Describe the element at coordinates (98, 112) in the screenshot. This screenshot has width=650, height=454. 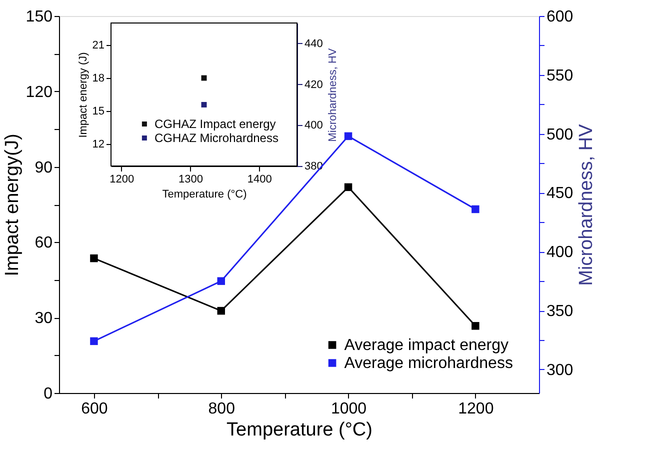
I see `y-tick-label: 15` at that location.